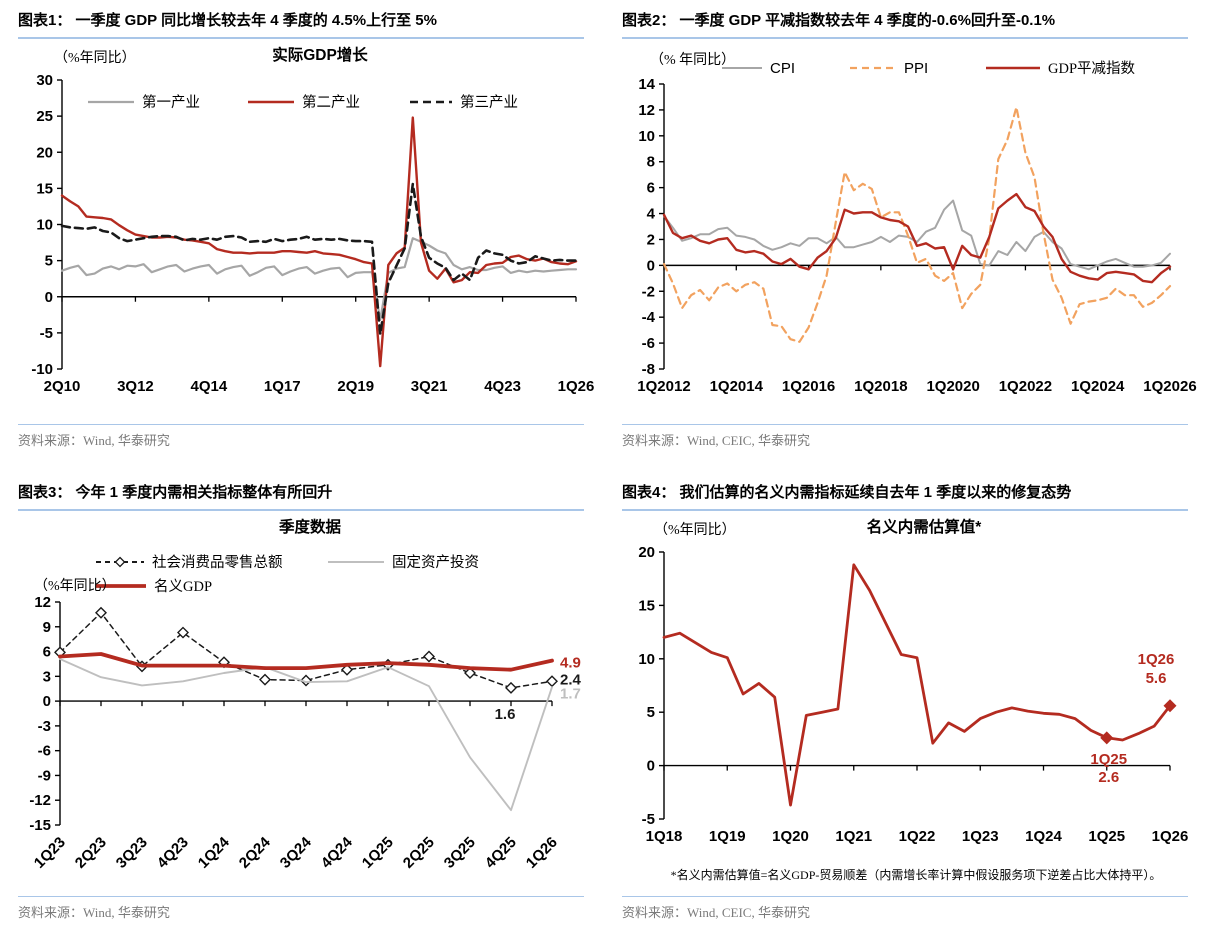  What do you see at coordinates (209, 386) in the screenshot?
I see `svg-text: 4Q14` at bounding box center [209, 386].